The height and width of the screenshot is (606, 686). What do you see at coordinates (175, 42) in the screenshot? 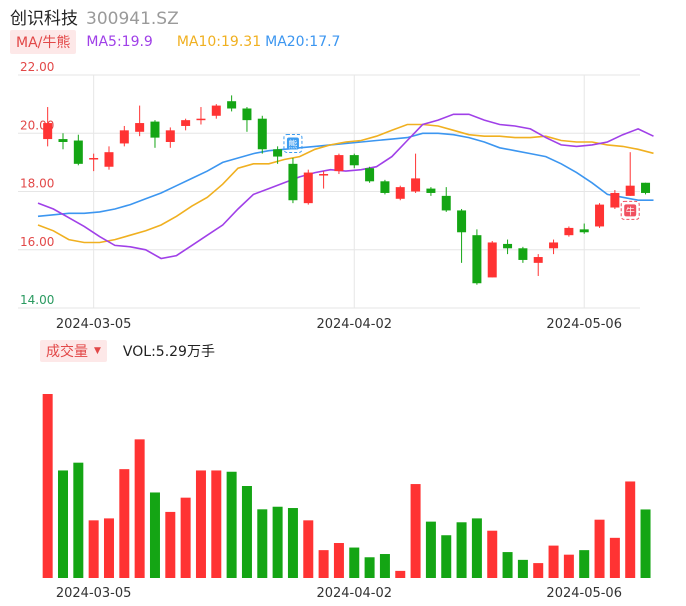
I see `ma-legend: MA/牛熊 MA5:19.9 MA10:19.31 MA20:17.7` at bounding box center [175, 42].